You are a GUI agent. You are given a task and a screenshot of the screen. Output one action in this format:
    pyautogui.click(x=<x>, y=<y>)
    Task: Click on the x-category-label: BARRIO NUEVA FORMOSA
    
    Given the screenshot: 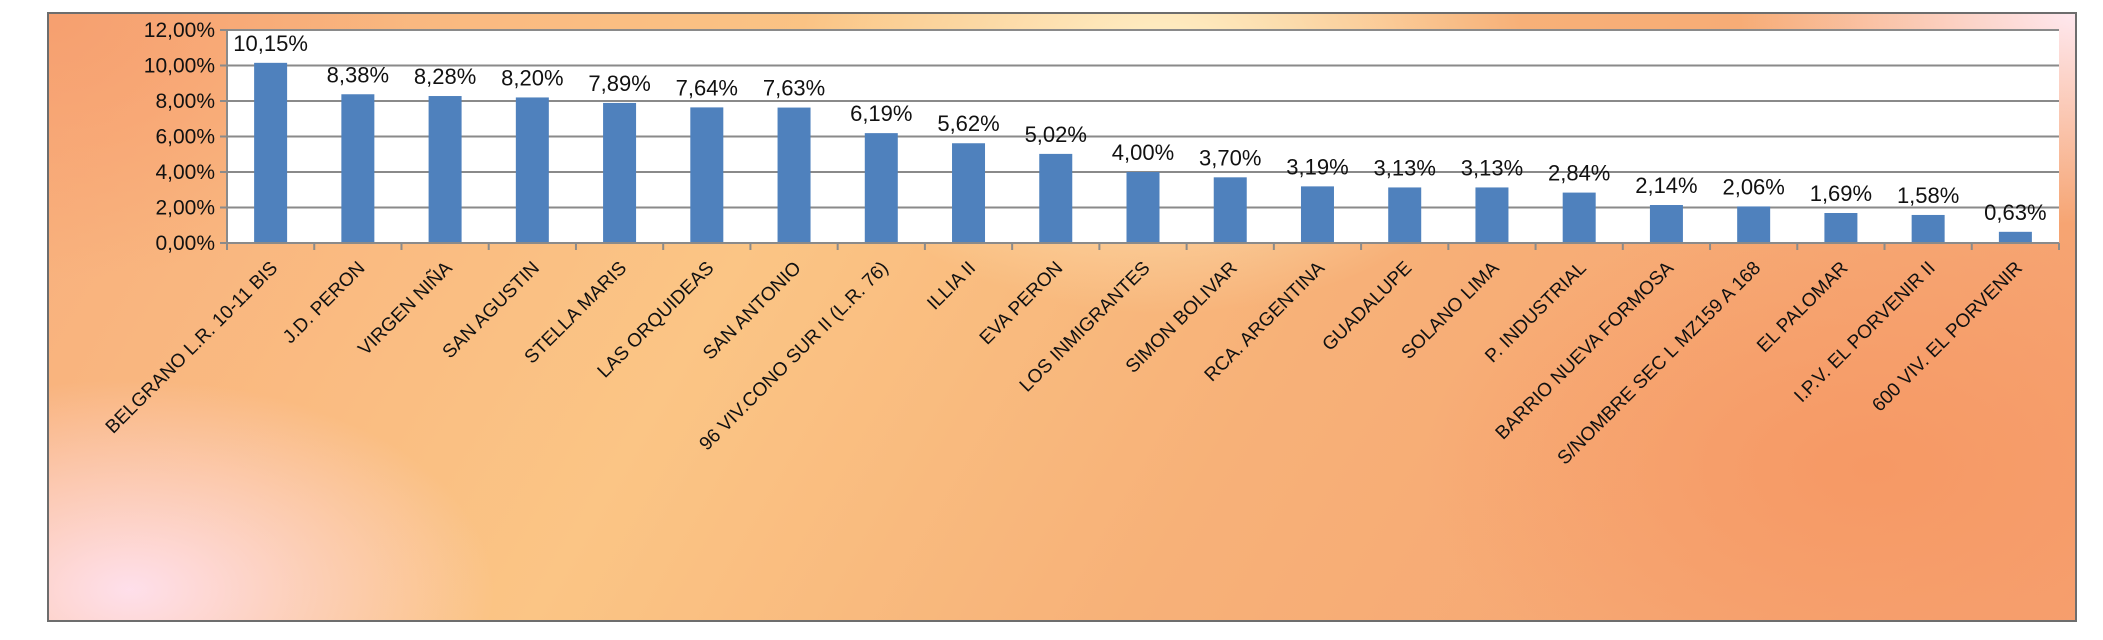 What is the action you would take?
    pyautogui.click(x=1585, y=350)
    